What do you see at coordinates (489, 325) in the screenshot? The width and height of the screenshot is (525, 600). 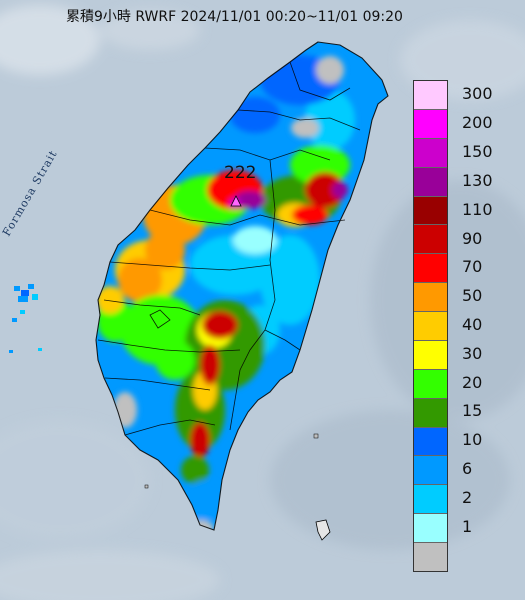 I see `legend-labels: 300 200 150 130 110 90 70 50 40 30 20 15 10 6 2 1` at bounding box center [489, 325].